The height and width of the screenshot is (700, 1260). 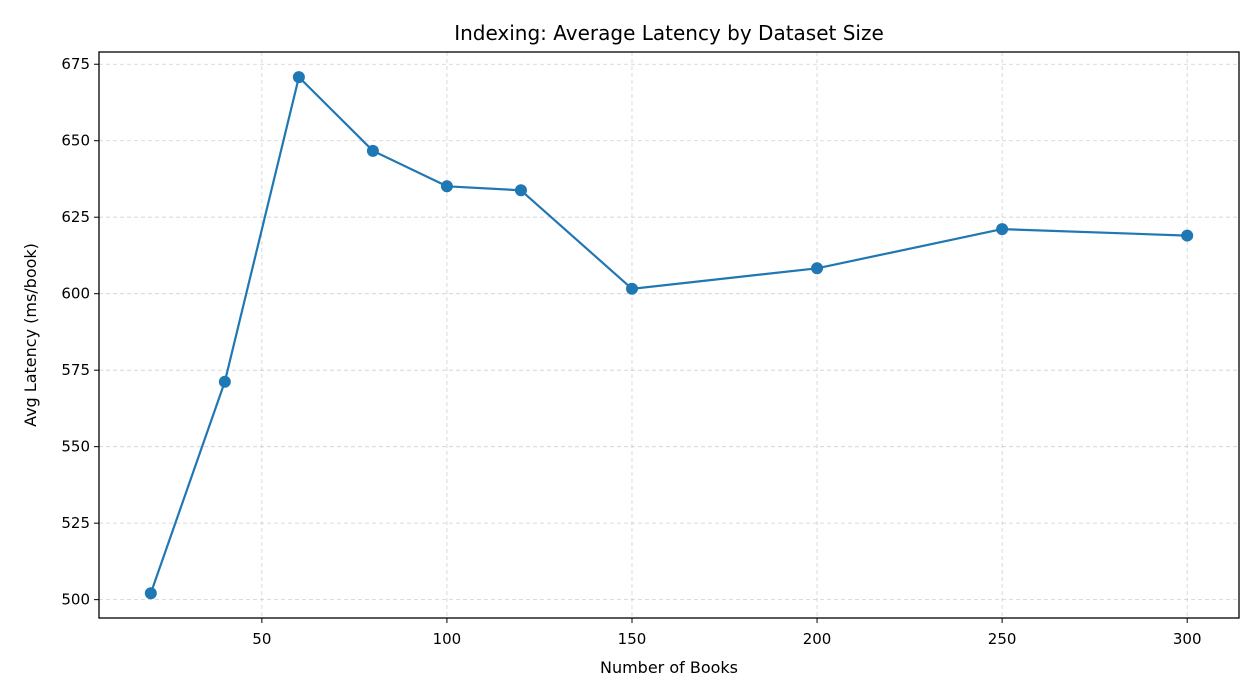 What do you see at coordinates (261, 639) in the screenshot?
I see `x-tick-label: 50` at bounding box center [261, 639].